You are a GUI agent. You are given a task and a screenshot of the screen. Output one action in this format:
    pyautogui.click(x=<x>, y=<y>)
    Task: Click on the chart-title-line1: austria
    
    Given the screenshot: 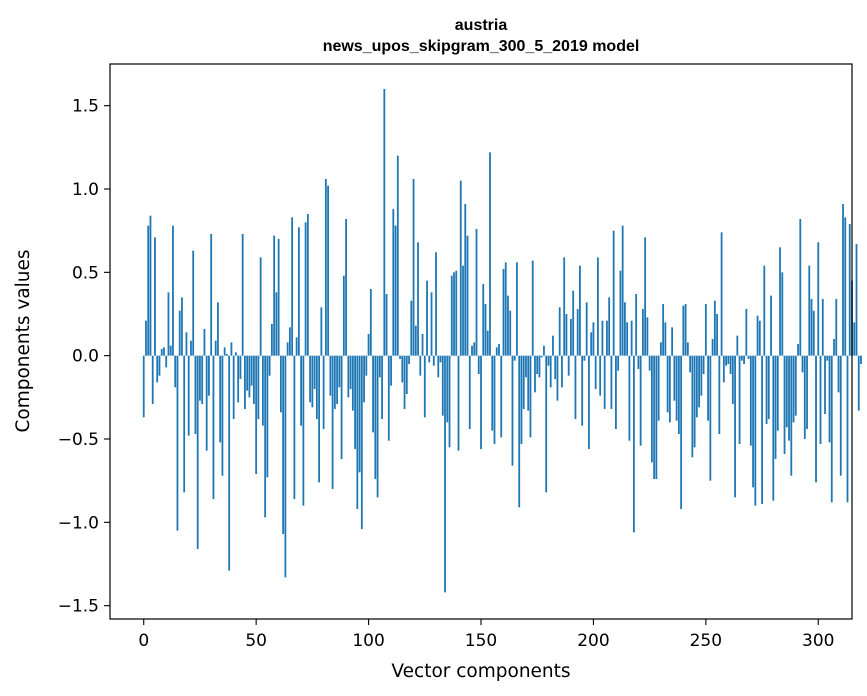 What is the action you would take?
    pyautogui.click(x=481, y=25)
    